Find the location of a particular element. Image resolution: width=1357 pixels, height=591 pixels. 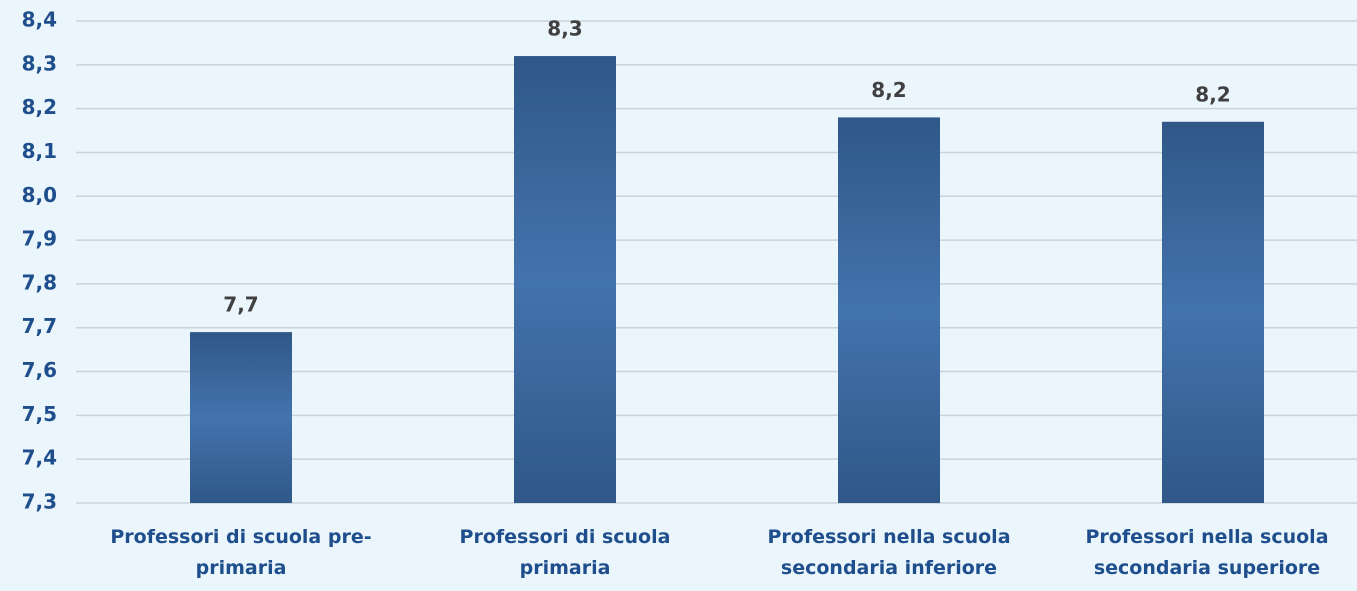

value-label: 8,3 is located at coordinates (564, 29).